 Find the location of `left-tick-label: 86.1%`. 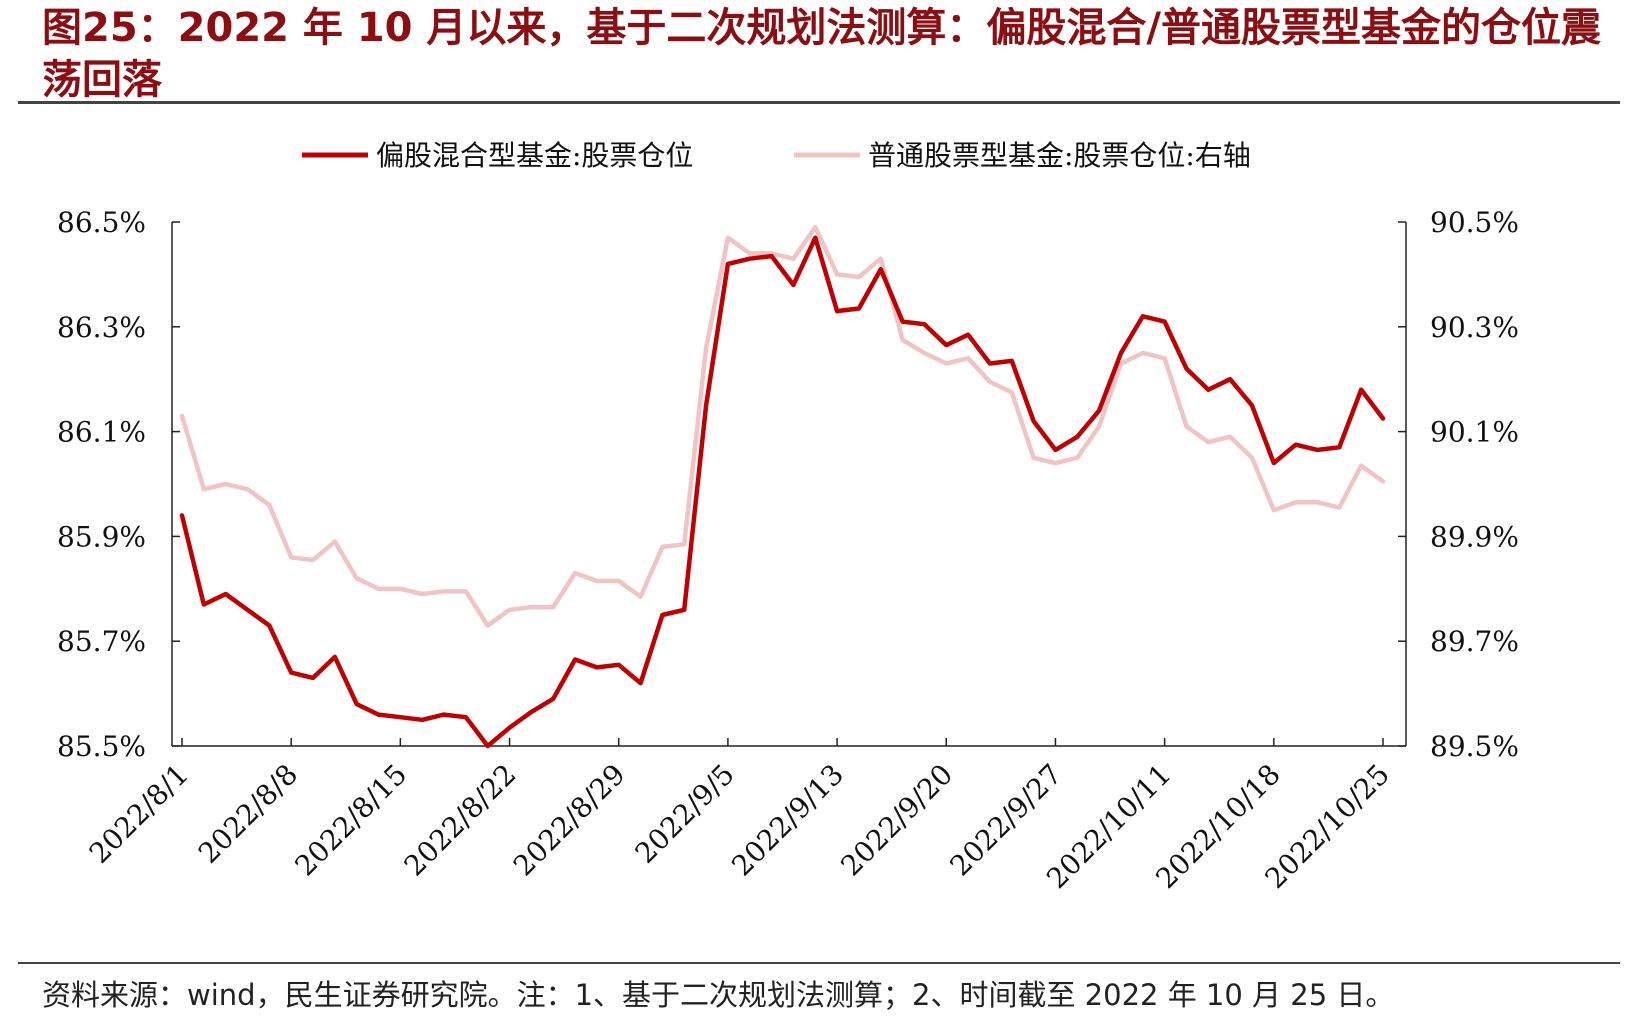

left-tick-label: 86.1% is located at coordinates (101, 432).